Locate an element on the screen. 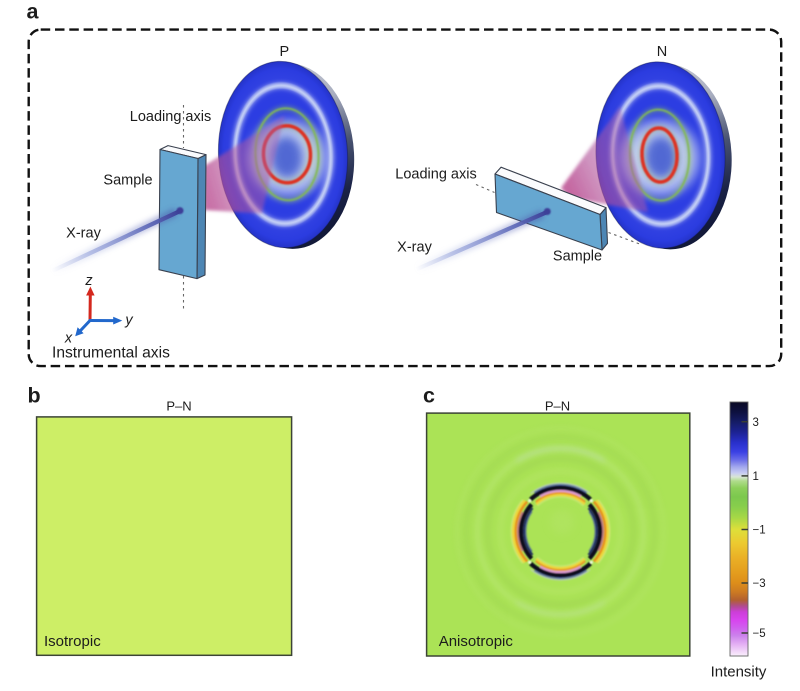  svg-text: z is located at coordinates (88, 281).